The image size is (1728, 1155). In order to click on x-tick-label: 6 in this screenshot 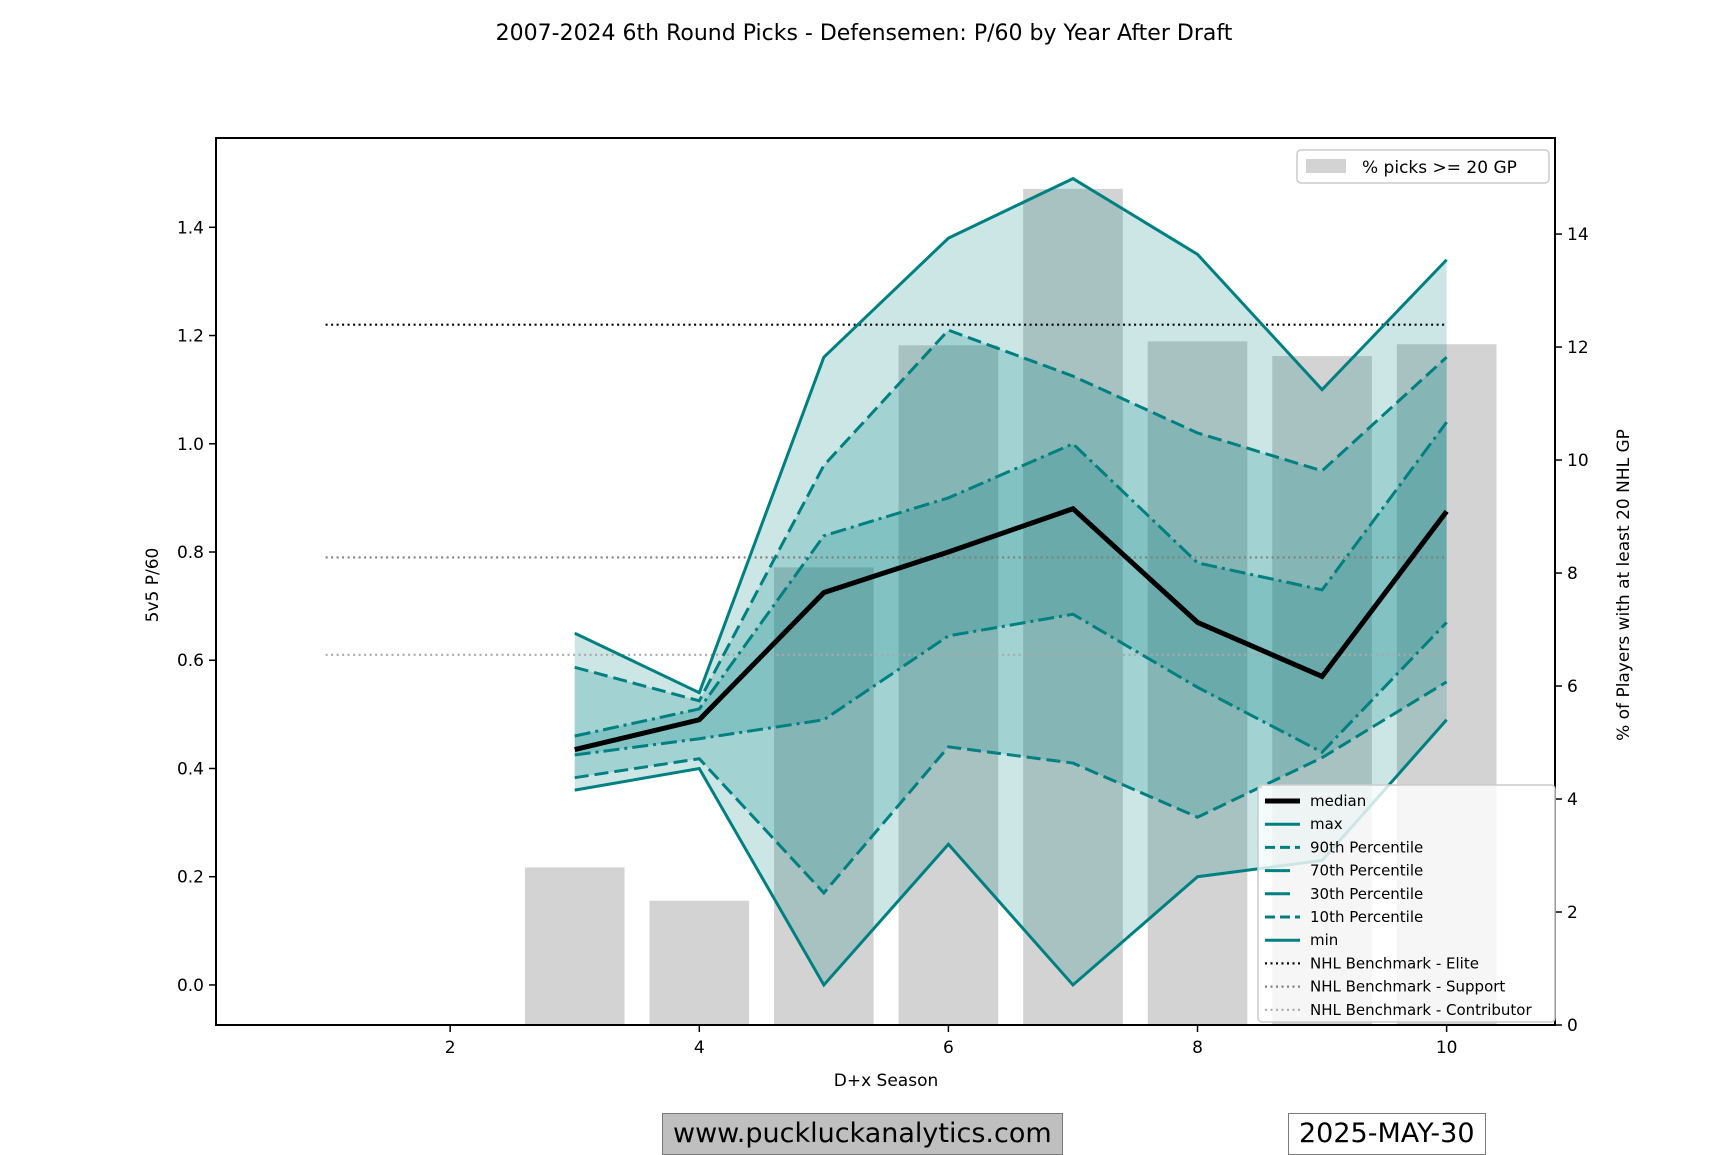, I will do `click(948, 1048)`.